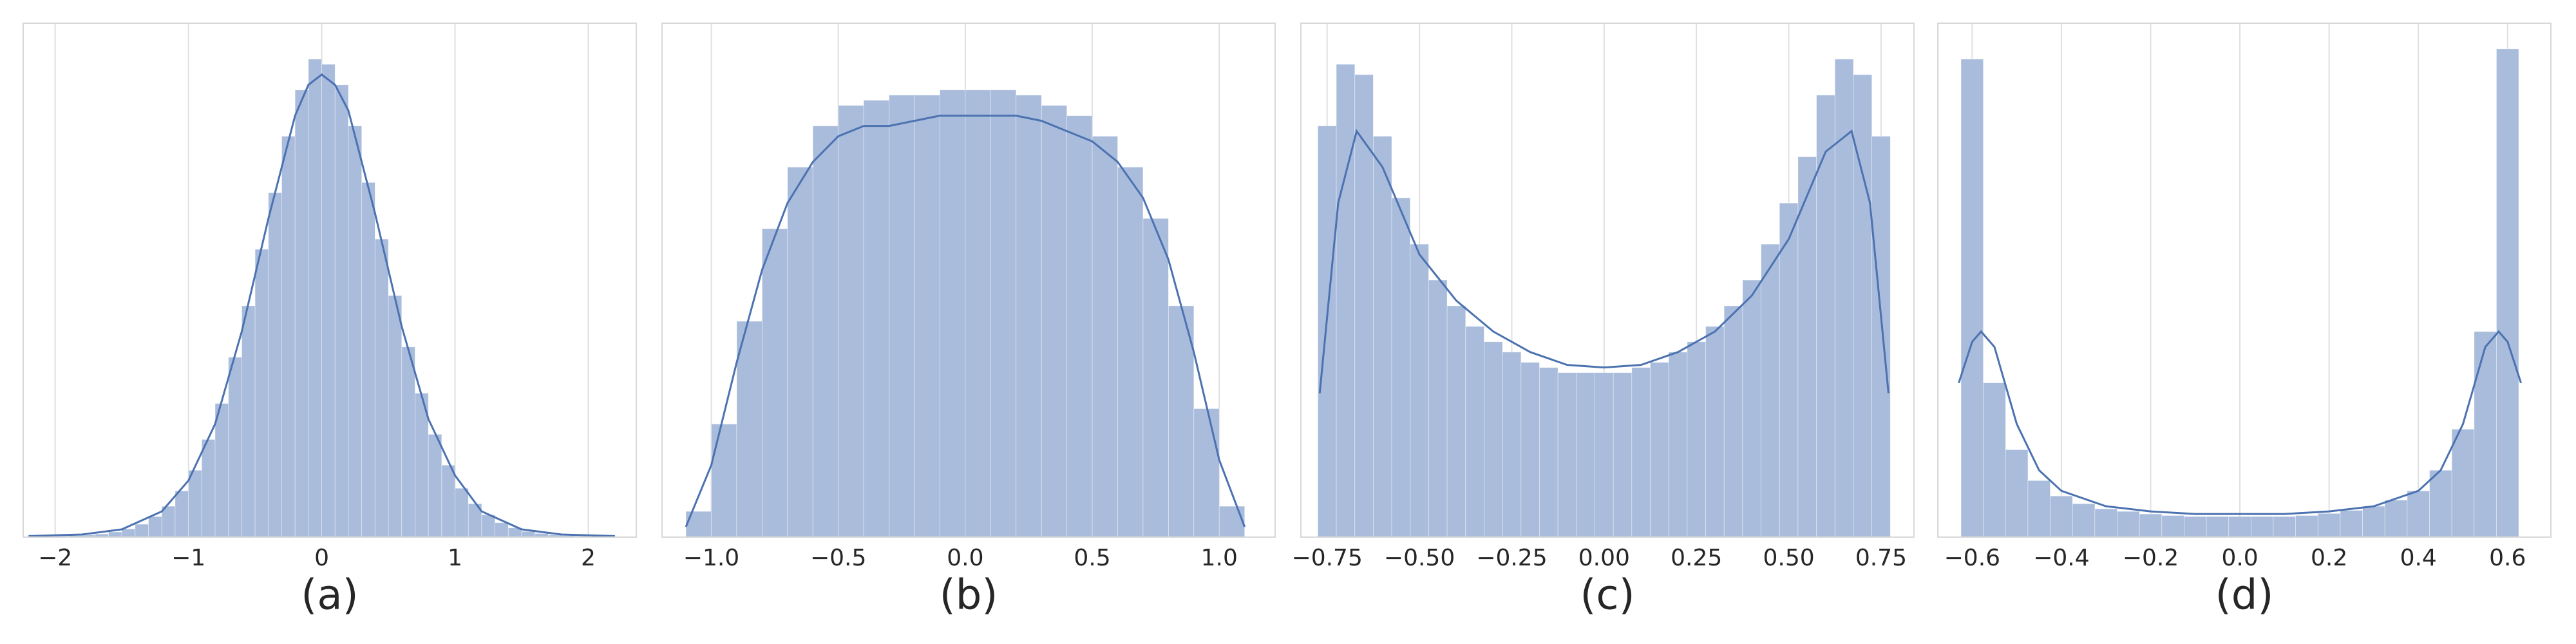 The image size is (2576, 644). I want to click on x-tick-label: 1, so click(455, 558).